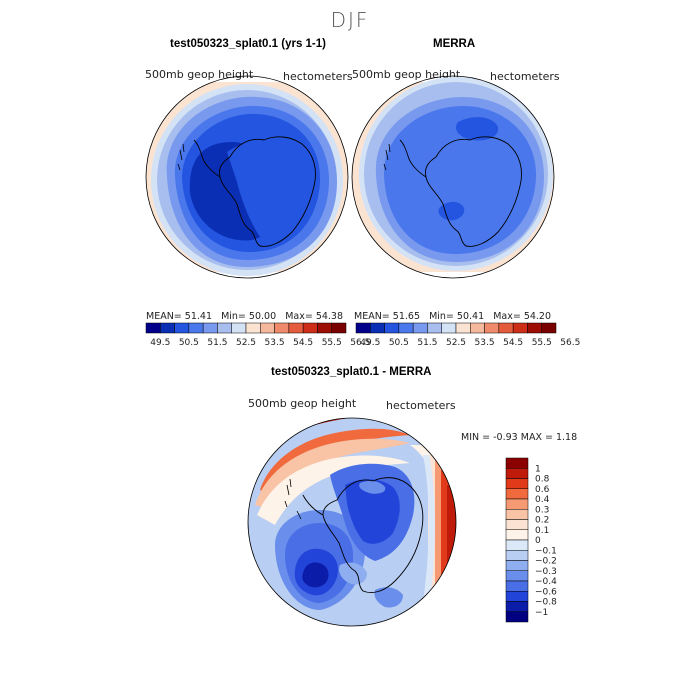 The height and width of the screenshot is (700, 700). Describe the element at coordinates (467, 335) in the screenshot. I see `colorbar-panel-2: 49.5 50.5 51.5 52.5 53.5 54.5 55.5 56.5` at that location.